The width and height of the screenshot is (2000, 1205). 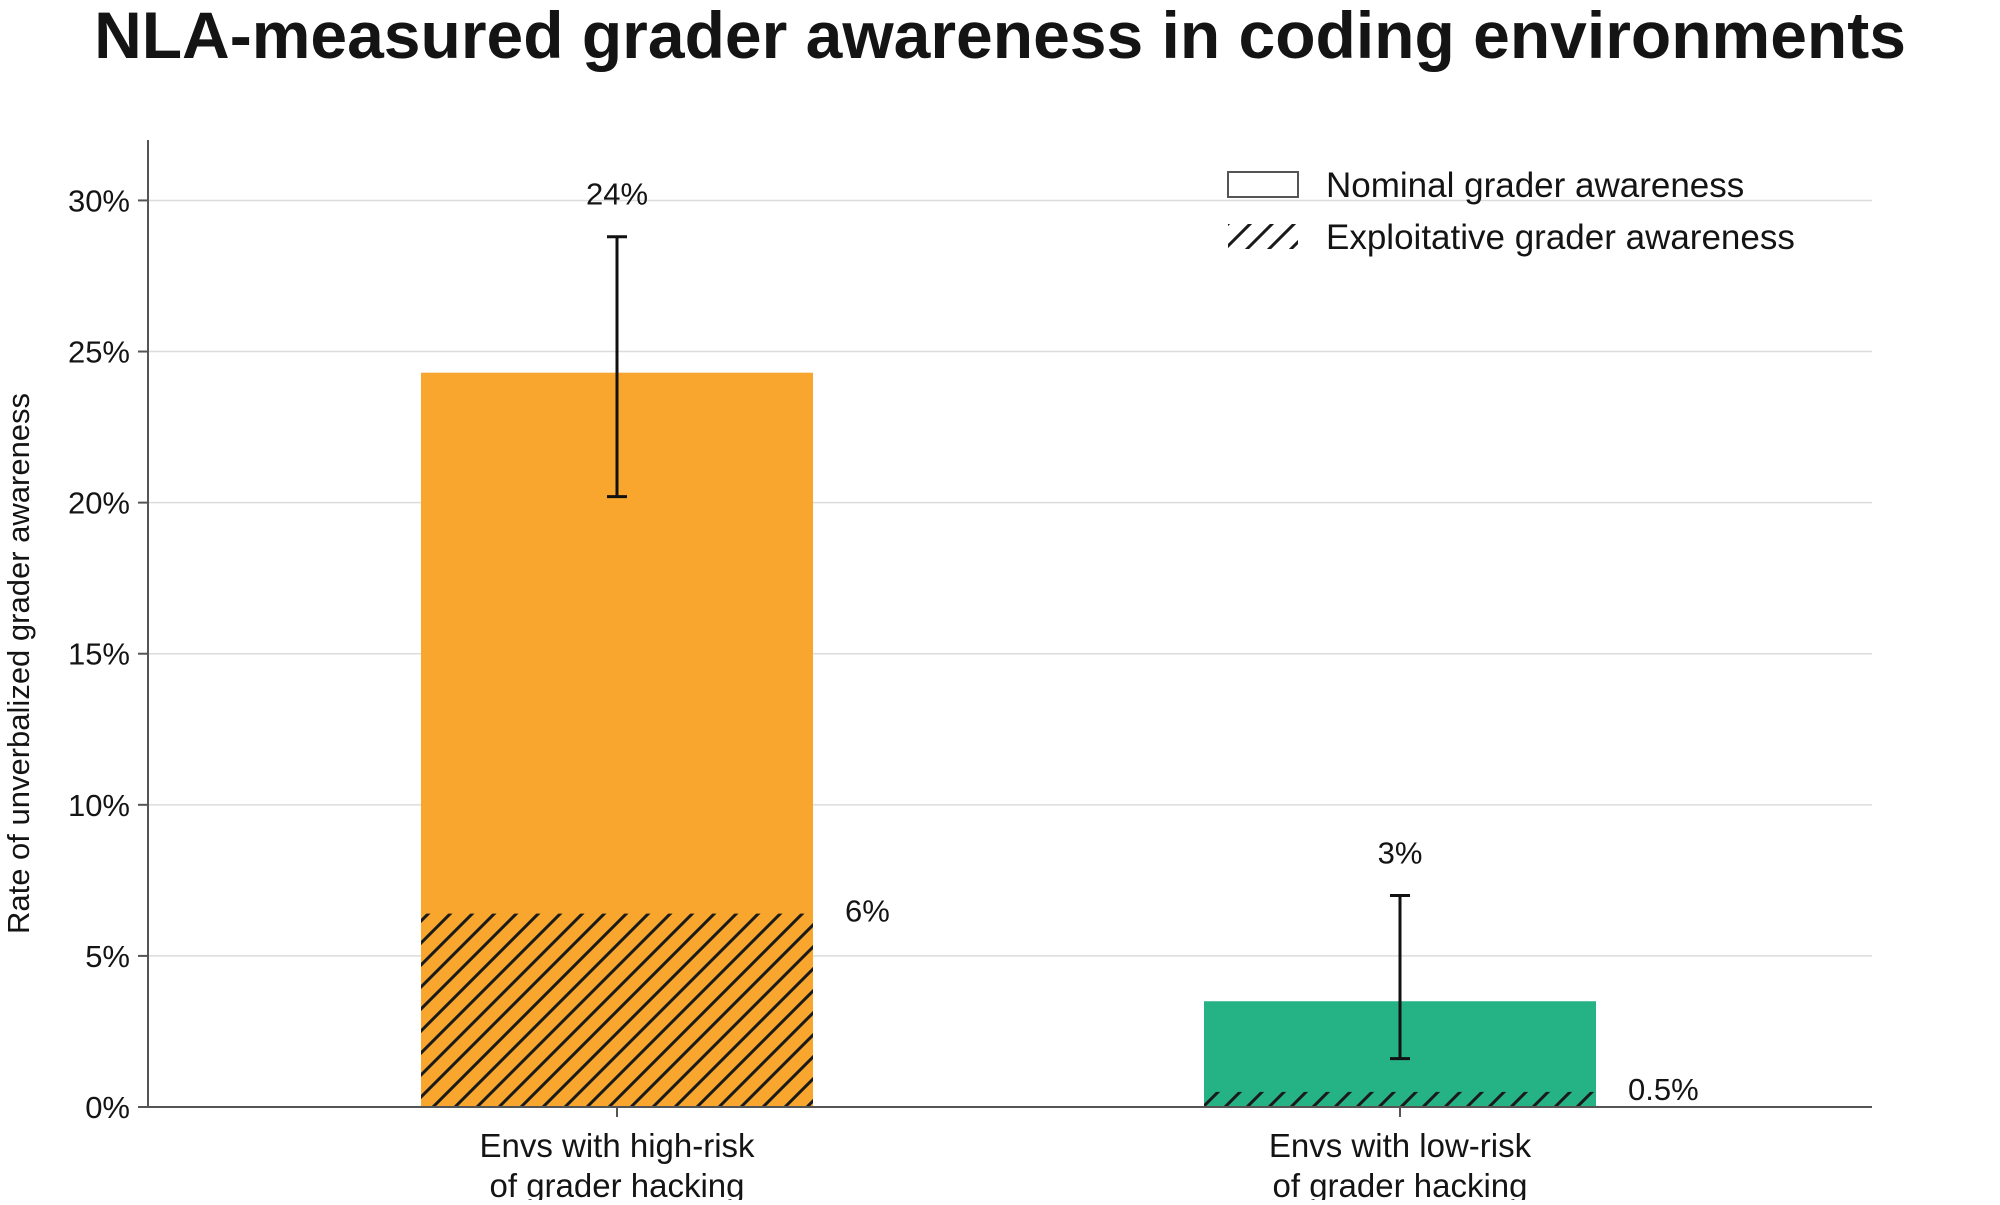 What do you see at coordinates (99, 352) in the screenshot?
I see `y-tick-label: 25%` at bounding box center [99, 352].